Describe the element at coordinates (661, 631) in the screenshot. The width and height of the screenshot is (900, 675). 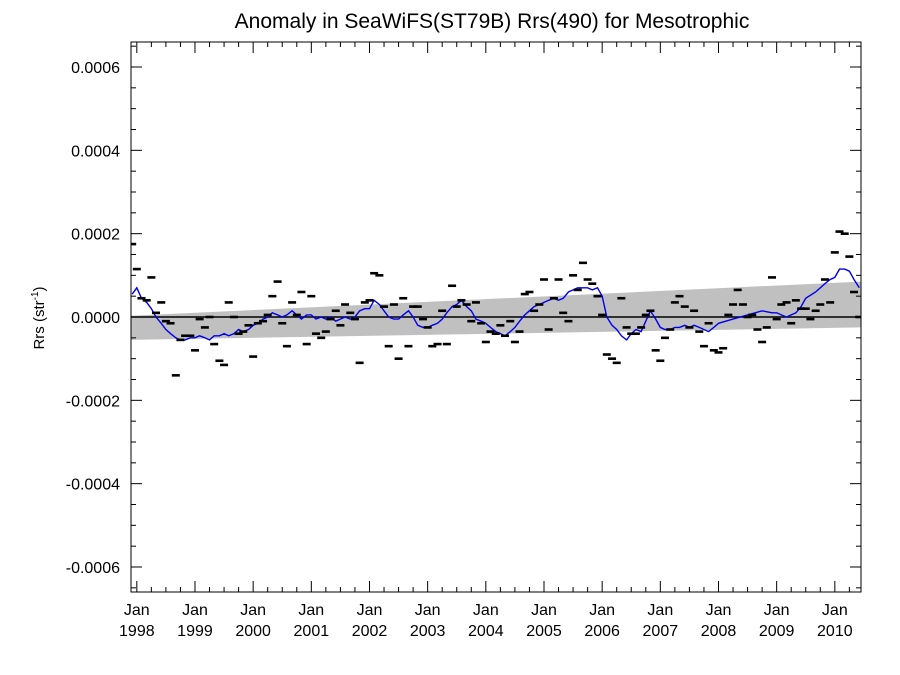
I see `x-tick-year-label: 2007` at that location.